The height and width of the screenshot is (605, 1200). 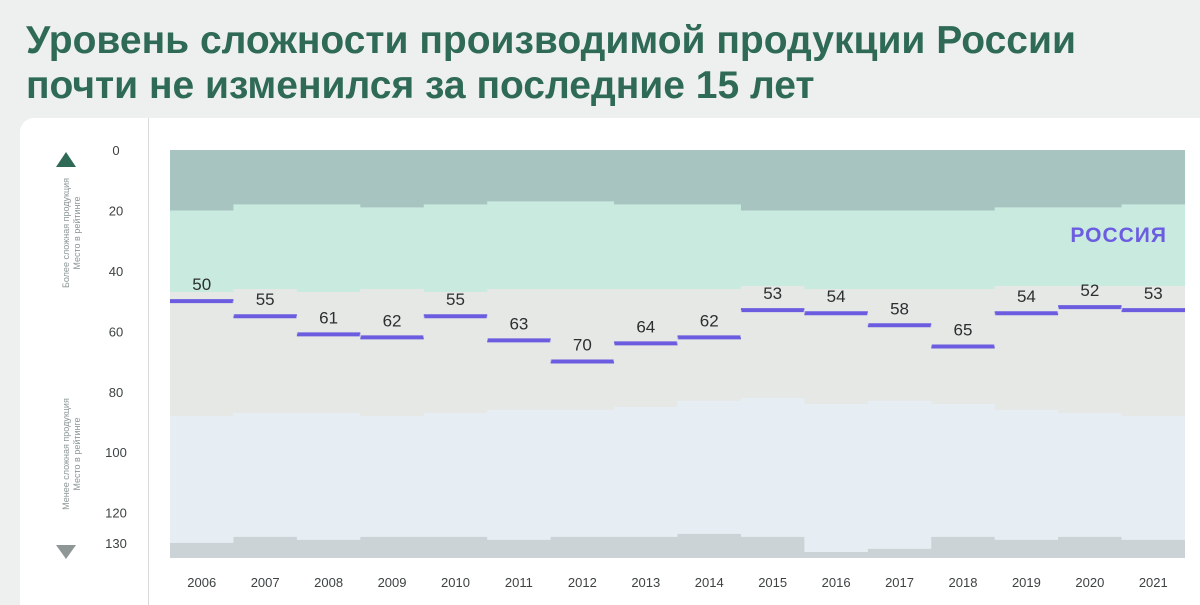 I want to click on data-label-2018: 65, so click(x=963, y=329).